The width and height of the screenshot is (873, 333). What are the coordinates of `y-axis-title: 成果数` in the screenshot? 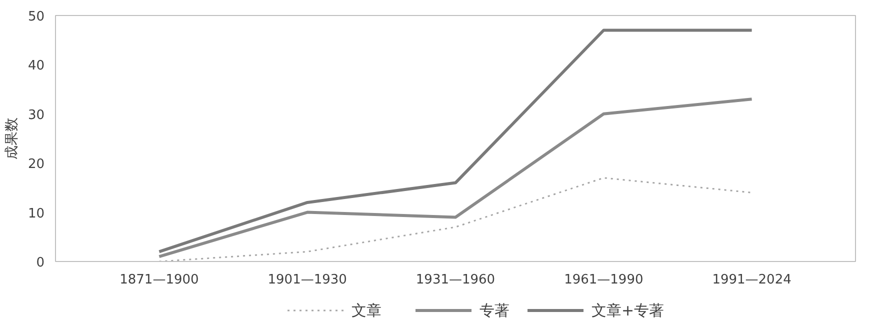 It's located at (12, 139).